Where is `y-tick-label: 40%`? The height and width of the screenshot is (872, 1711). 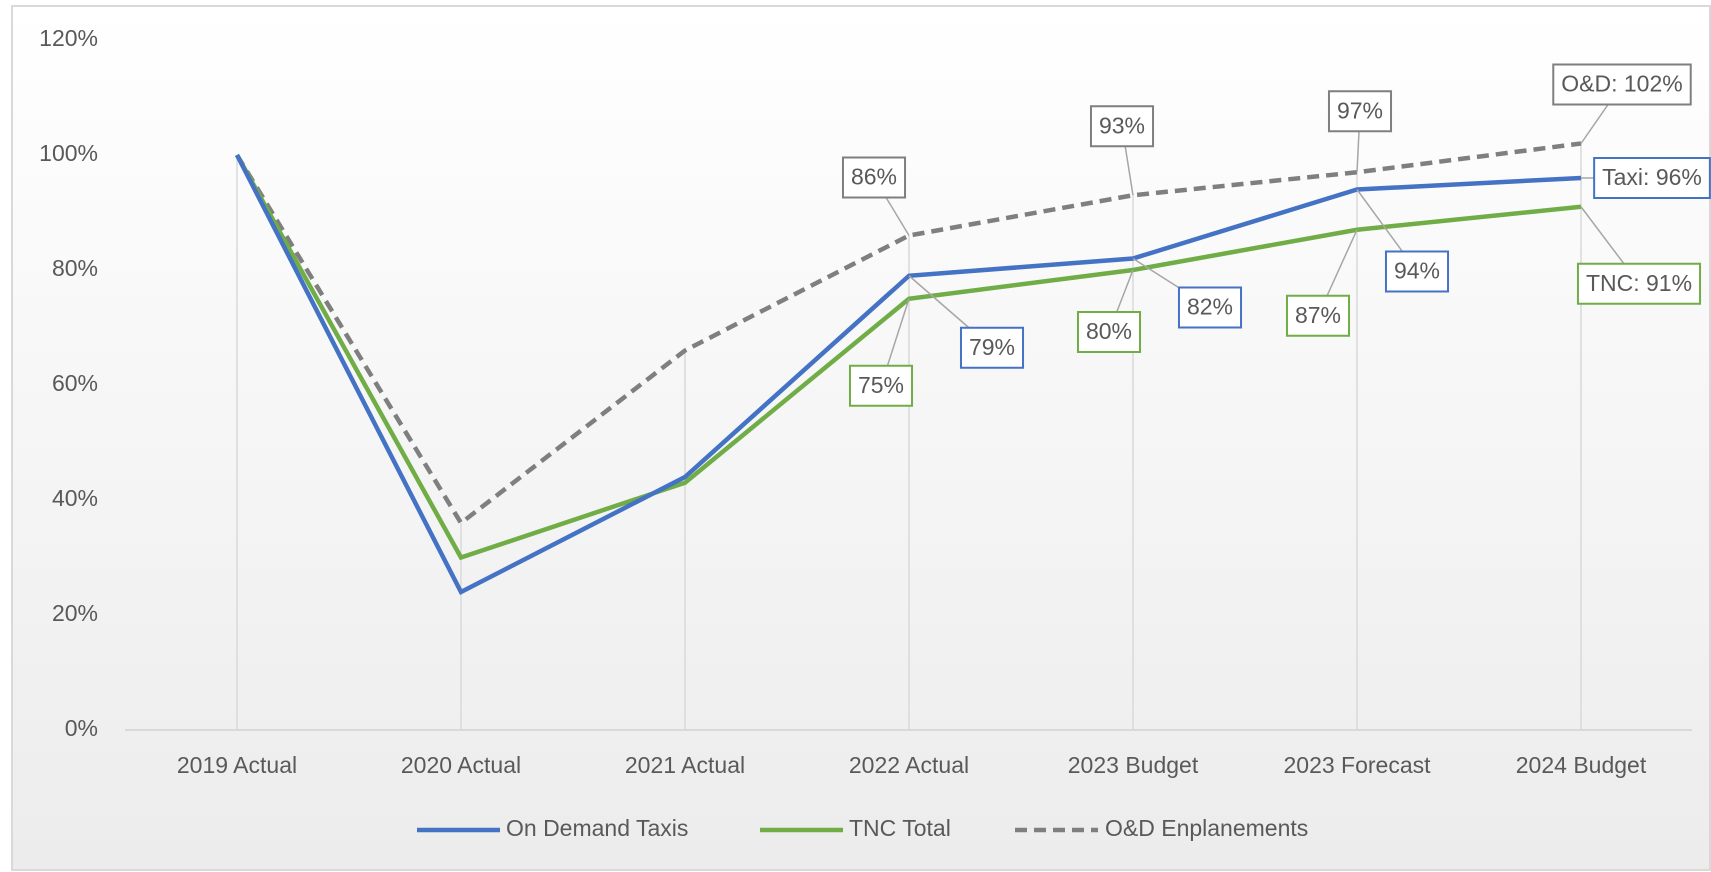
y-tick-label: 40% is located at coordinates (75, 498).